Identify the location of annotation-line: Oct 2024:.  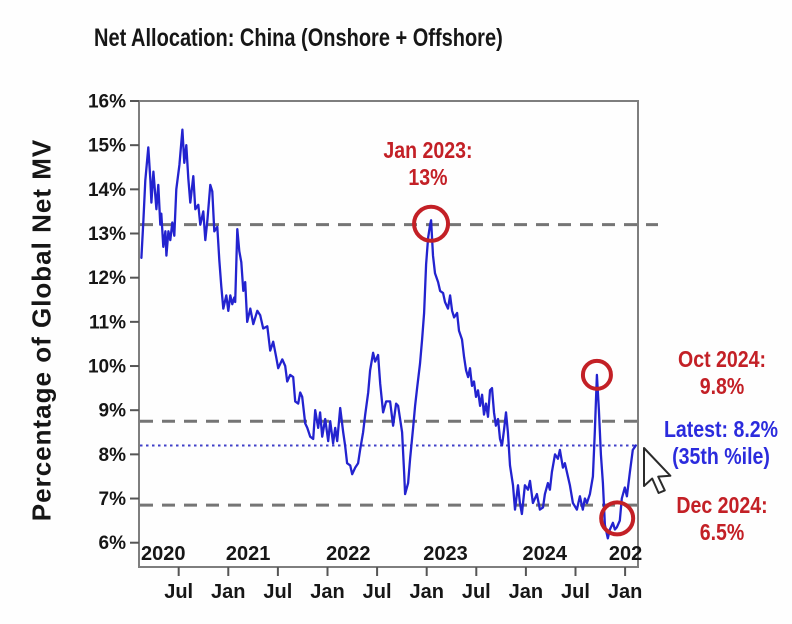
(722, 359).